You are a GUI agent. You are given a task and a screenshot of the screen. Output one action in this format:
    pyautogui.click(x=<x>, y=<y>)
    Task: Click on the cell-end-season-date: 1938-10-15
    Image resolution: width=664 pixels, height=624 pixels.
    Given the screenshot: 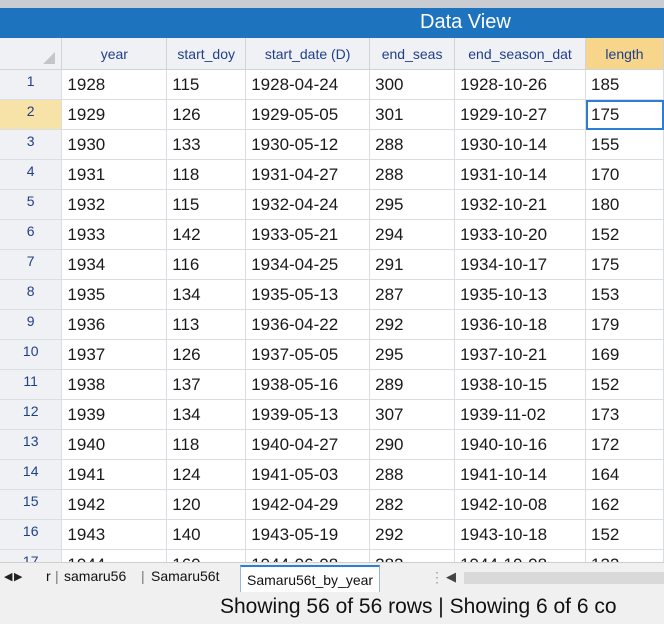 What is the action you would take?
    pyautogui.click(x=520, y=384)
    